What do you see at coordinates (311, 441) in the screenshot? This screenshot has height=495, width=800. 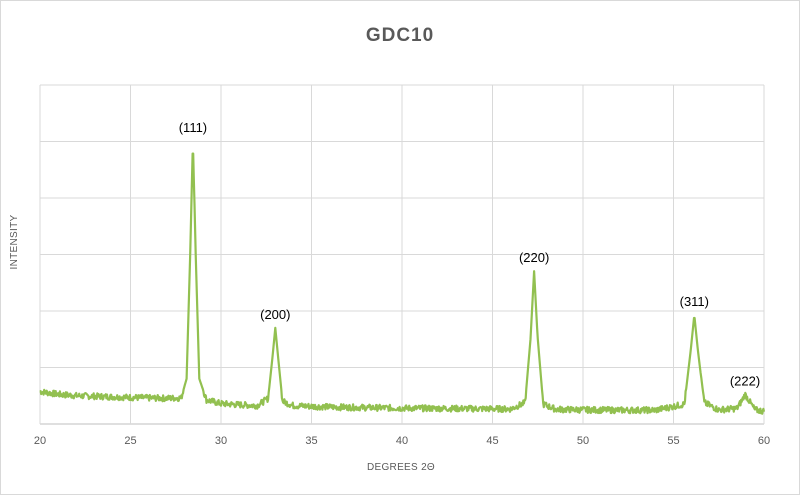 I see `x-tick-label: 35` at bounding box center [311, 441].